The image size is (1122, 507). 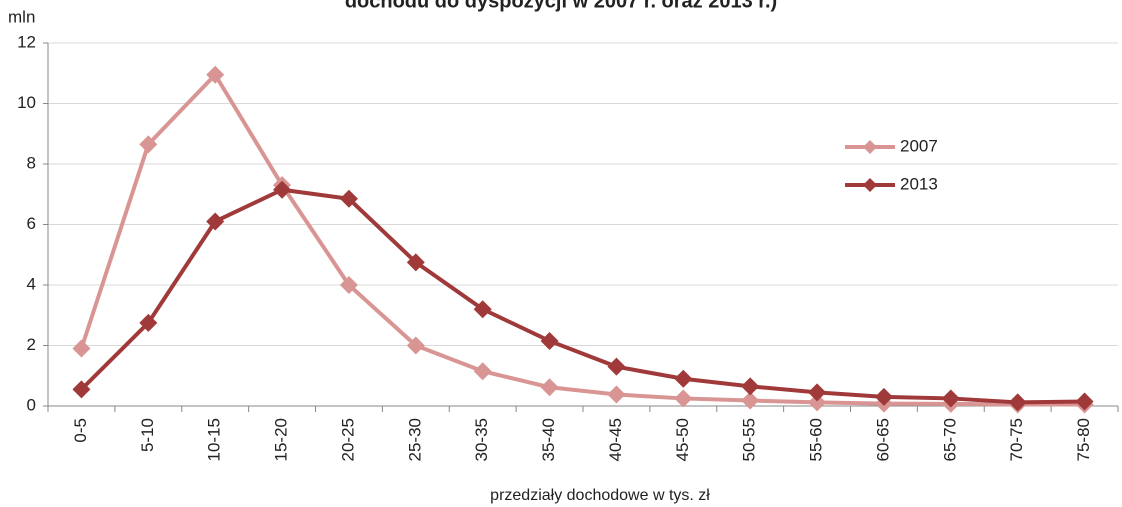 I want to click on x-tick-label: 75-80, so click(x=1083, y=439).